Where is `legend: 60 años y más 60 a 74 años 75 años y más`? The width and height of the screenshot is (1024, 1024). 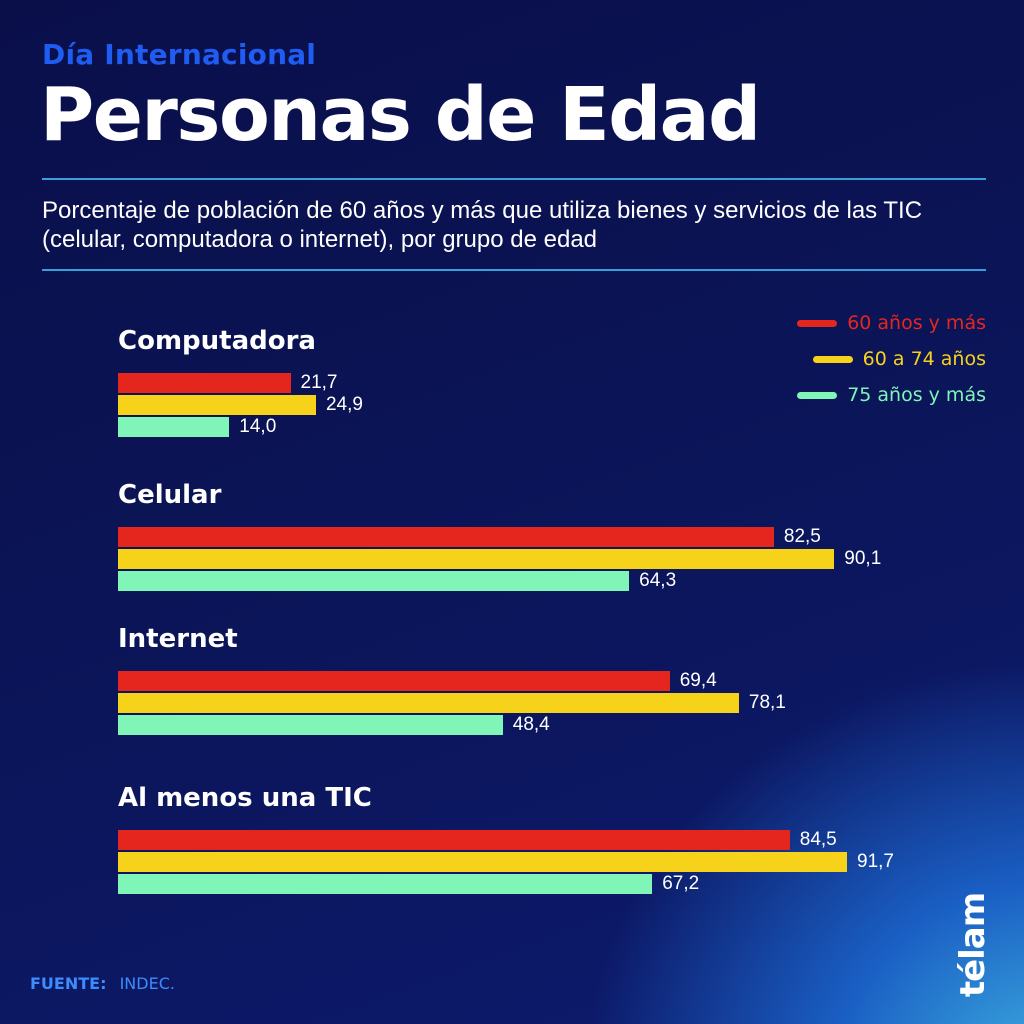 legend: 60 años y más 60 a 74 años 75 años y más is located at coordinates (891, 359).